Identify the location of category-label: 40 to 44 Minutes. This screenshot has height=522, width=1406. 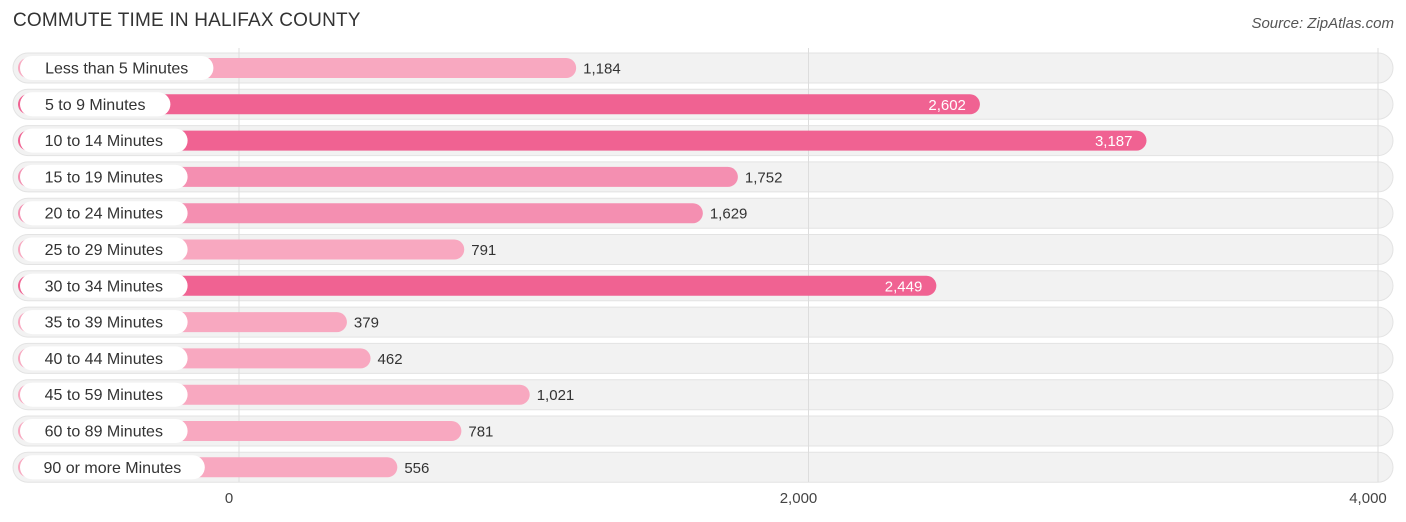
(104, 359).